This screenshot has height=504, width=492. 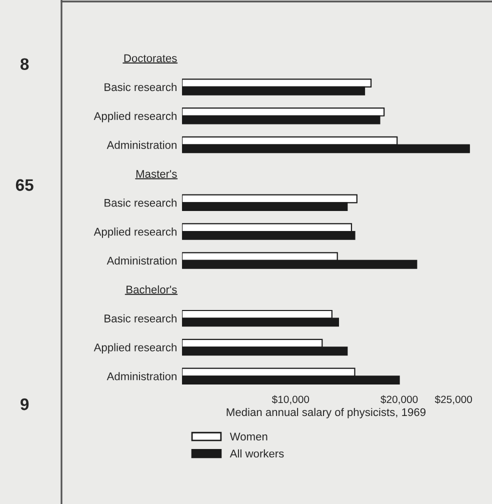 I want to click on text: 8, so click(x=24, y=64).